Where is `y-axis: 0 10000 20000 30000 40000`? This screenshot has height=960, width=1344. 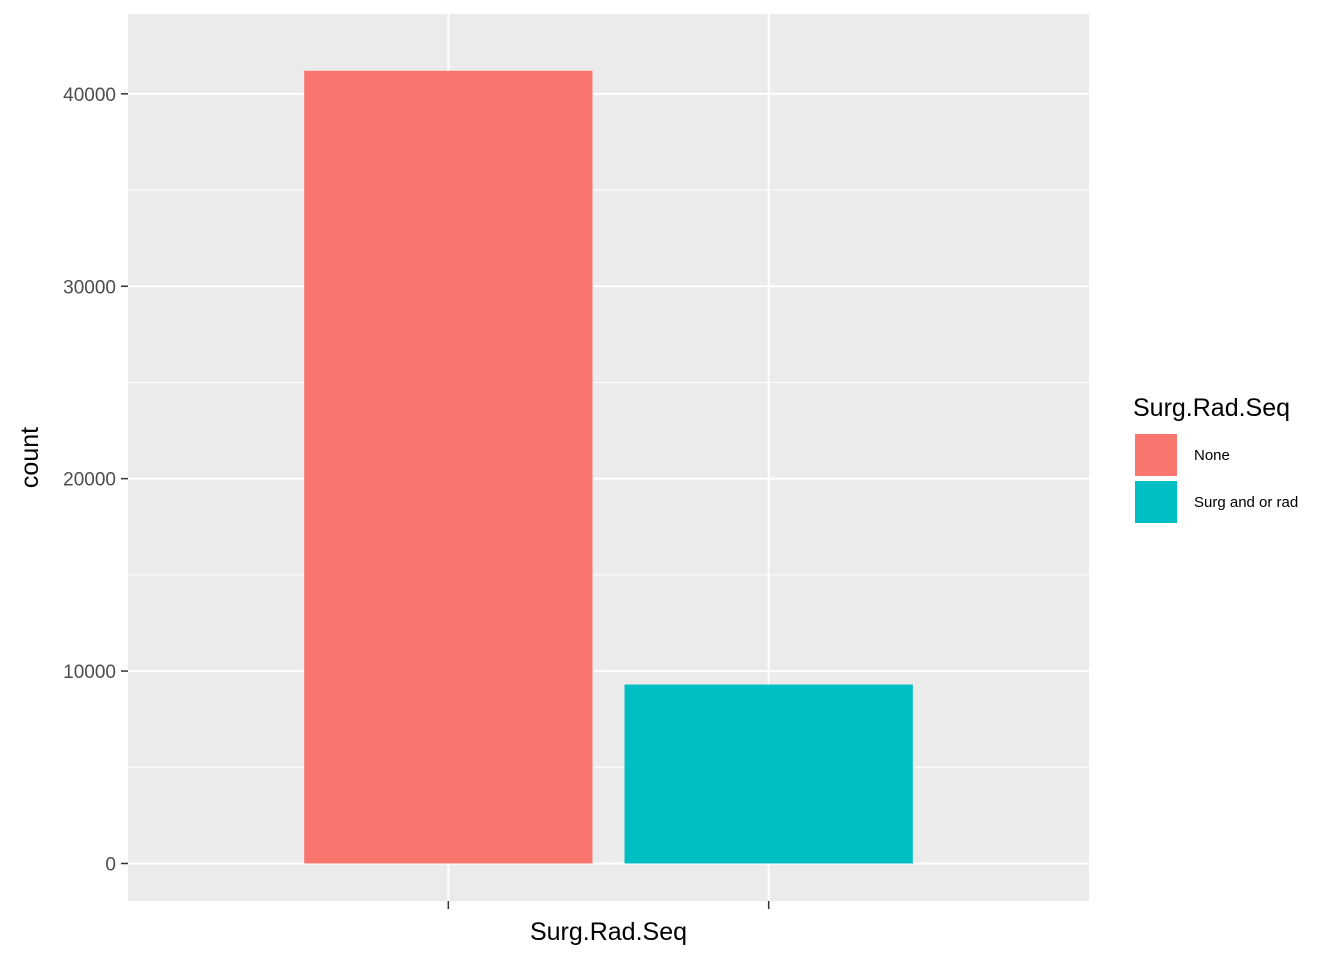
y-axis: 0 10000 20000 30000 40000 is located at coordinates (95, 480).